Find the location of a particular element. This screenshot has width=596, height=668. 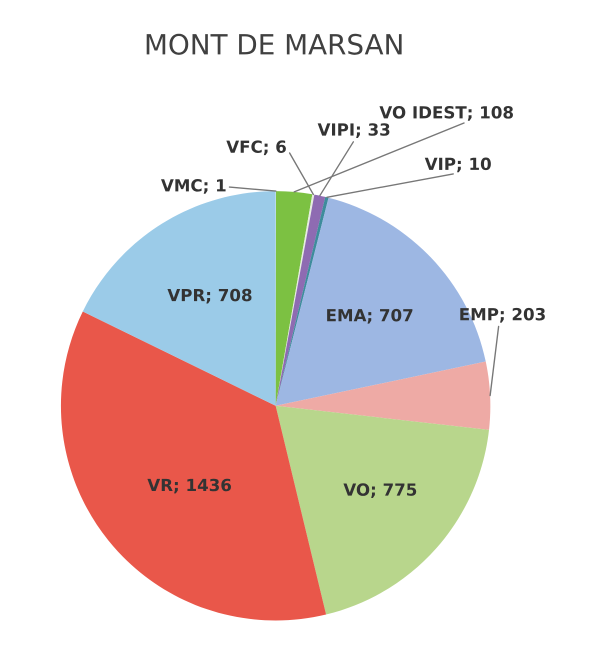

slice-label: VO is located at coordinates (356, 489).